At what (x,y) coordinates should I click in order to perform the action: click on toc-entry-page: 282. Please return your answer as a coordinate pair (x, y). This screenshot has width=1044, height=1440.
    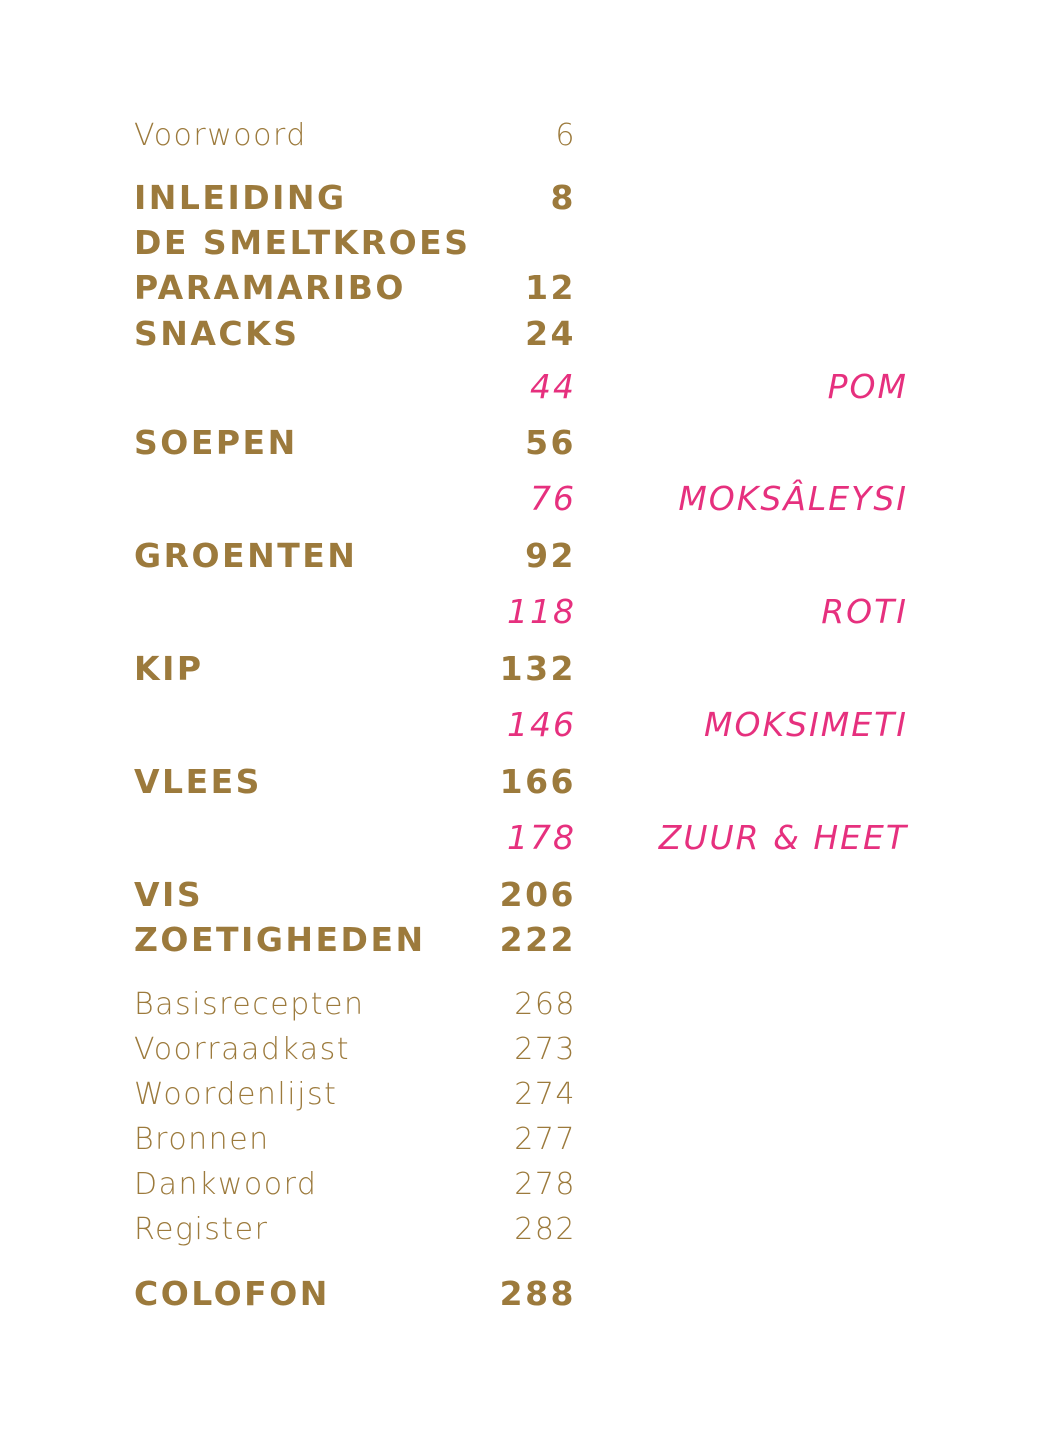
    Looking at the image, I should click on (545, 1229).